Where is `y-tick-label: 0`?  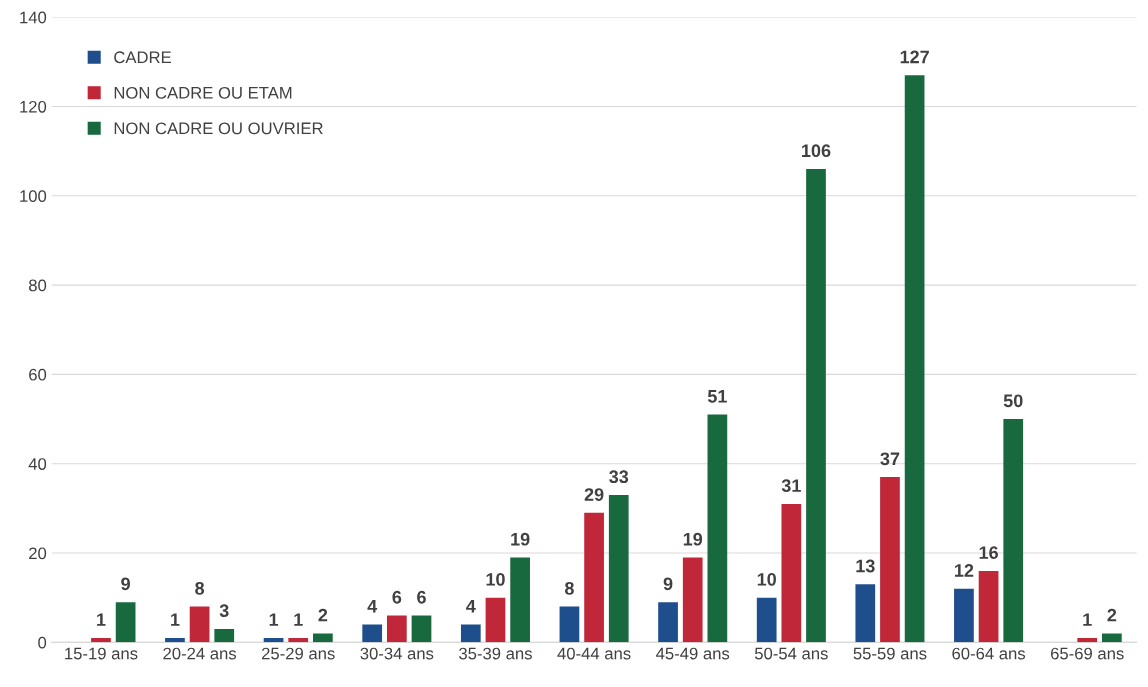 y-tick-label: 0 is located at coordinates (42, 642).